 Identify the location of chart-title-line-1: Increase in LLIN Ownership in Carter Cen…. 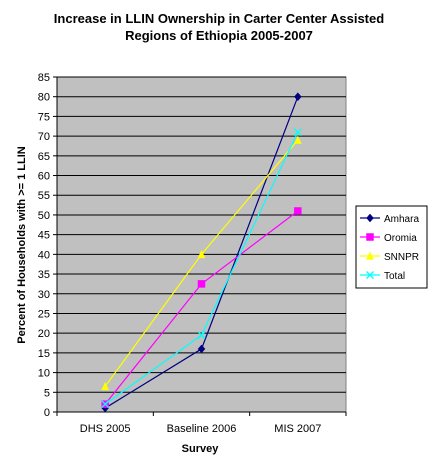
(219, 18).